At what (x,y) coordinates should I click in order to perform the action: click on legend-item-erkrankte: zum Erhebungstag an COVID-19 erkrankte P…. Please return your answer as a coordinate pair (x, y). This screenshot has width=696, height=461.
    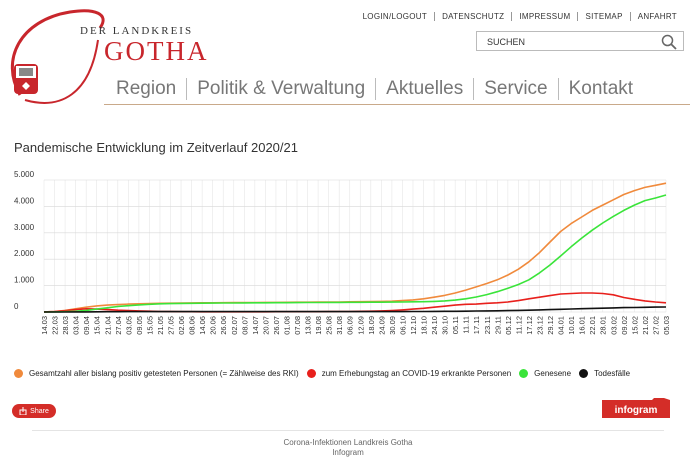
    Looking at the image, I should click on (409, 373).